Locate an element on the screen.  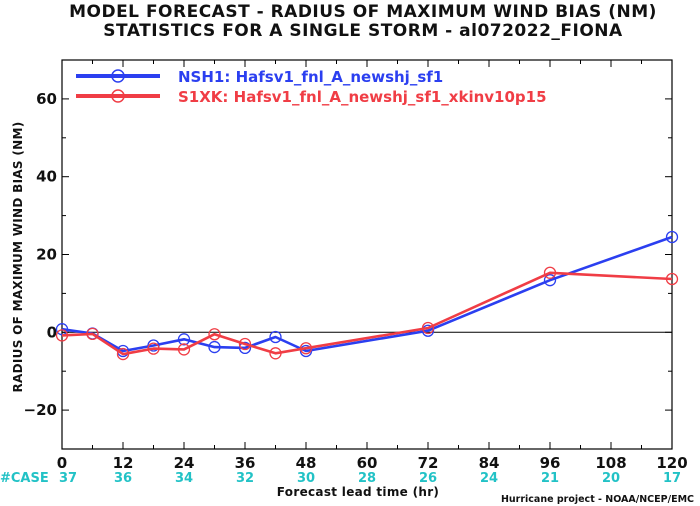
case-count: 24 is located at coordinates (489, 478).